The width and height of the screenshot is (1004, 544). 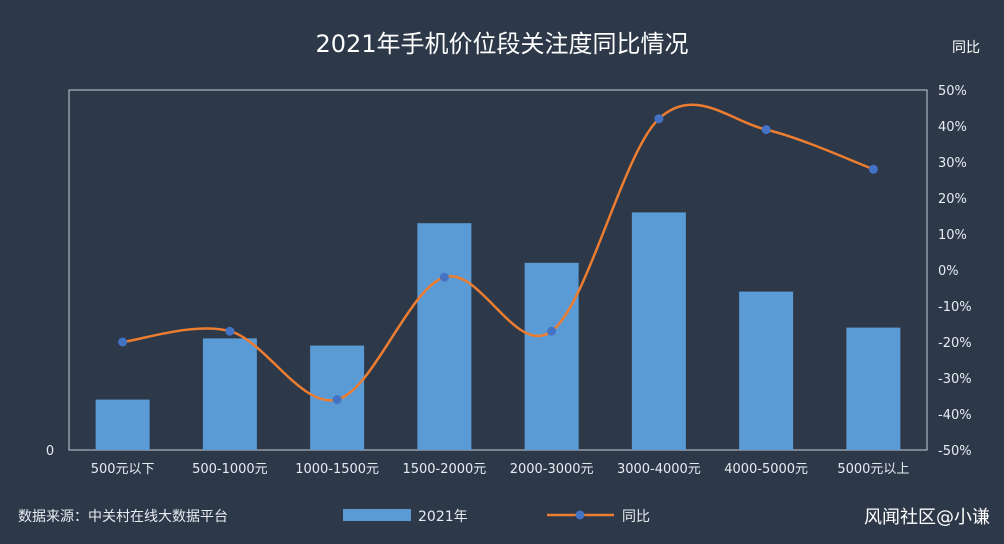 What do you see at coordinates (952, 163) in the screenshot?
I see `right-tick-label: 30%` at bounding box center [952, 163].